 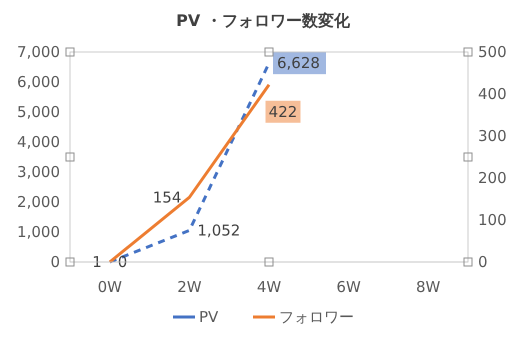 What do you see at coordinates (167, 197) in the screenshot?
I see `data-label: 154` at bounding box center [167, 197].